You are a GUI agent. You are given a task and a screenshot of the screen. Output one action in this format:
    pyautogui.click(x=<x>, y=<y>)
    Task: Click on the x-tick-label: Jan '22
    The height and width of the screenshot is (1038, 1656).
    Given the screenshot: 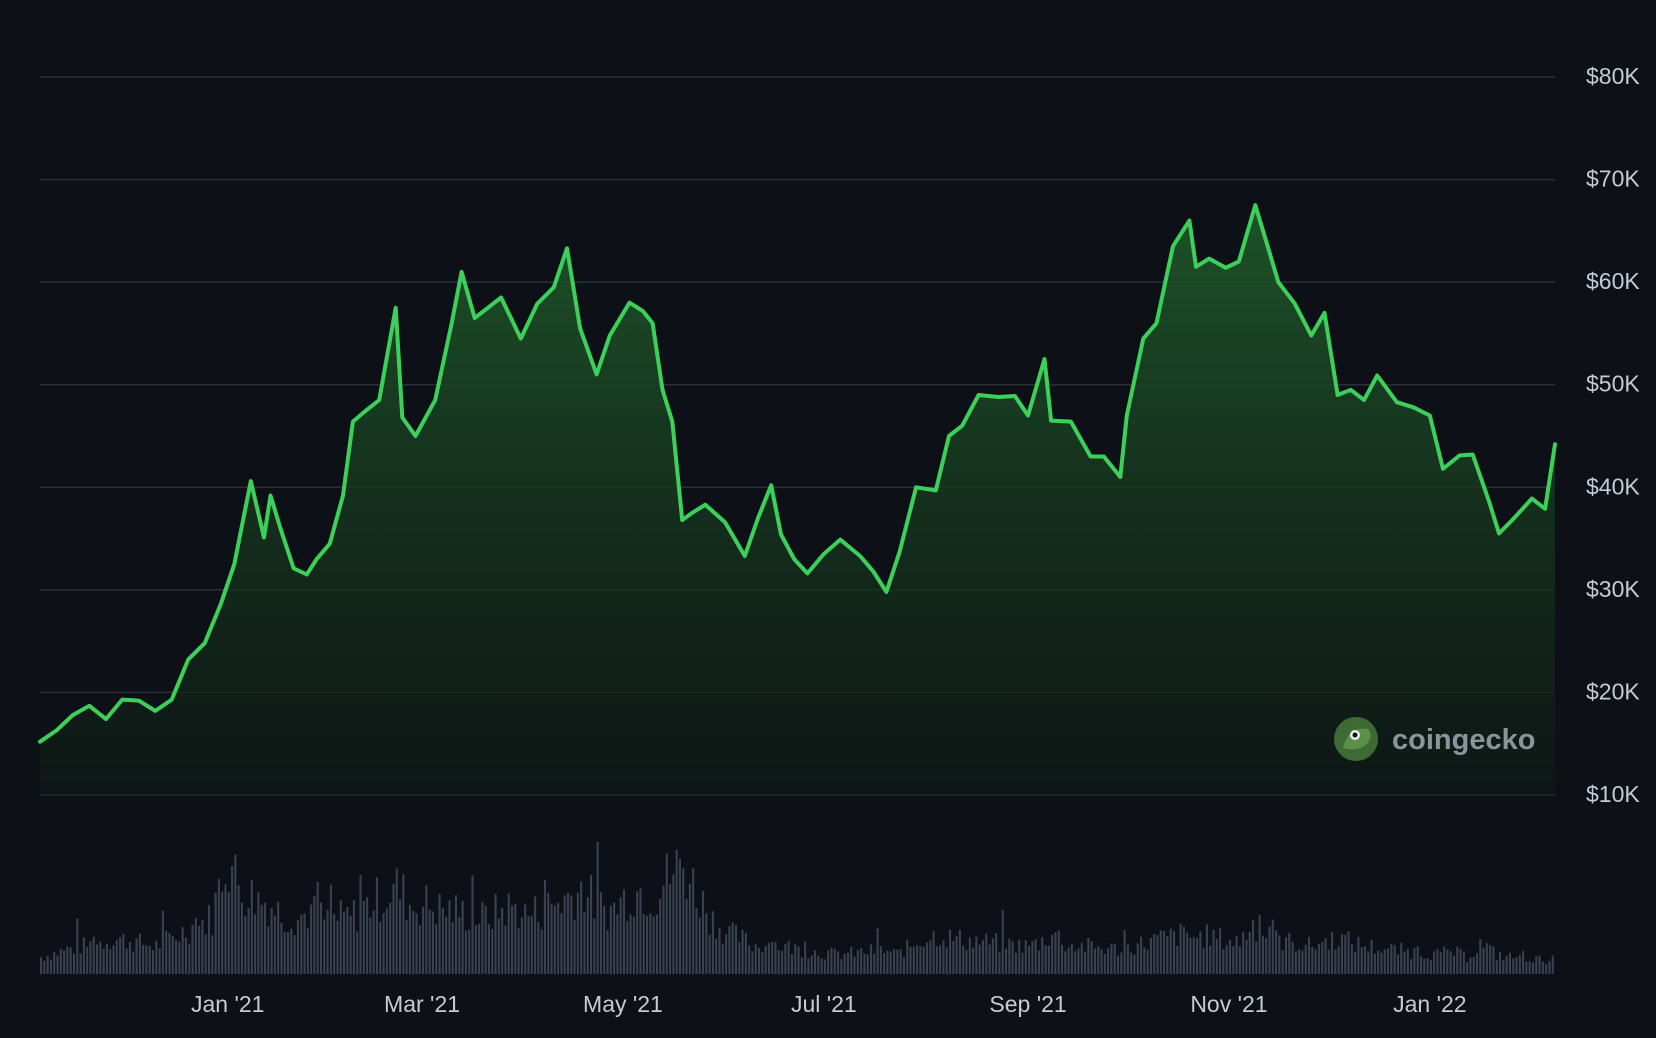 What is the action you would take?
    pyautogui.click(x=1429, y=1004)
    